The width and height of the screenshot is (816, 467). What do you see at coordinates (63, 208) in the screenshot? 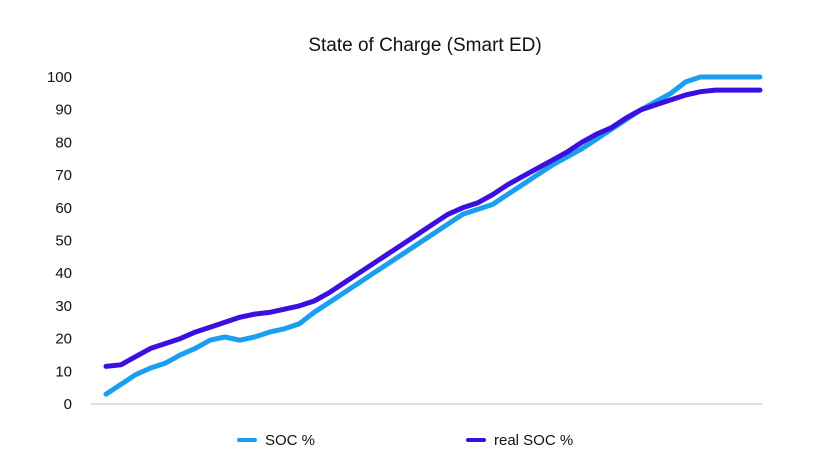
I see `y-tick-label: 60` at bounding box center [63, 208].